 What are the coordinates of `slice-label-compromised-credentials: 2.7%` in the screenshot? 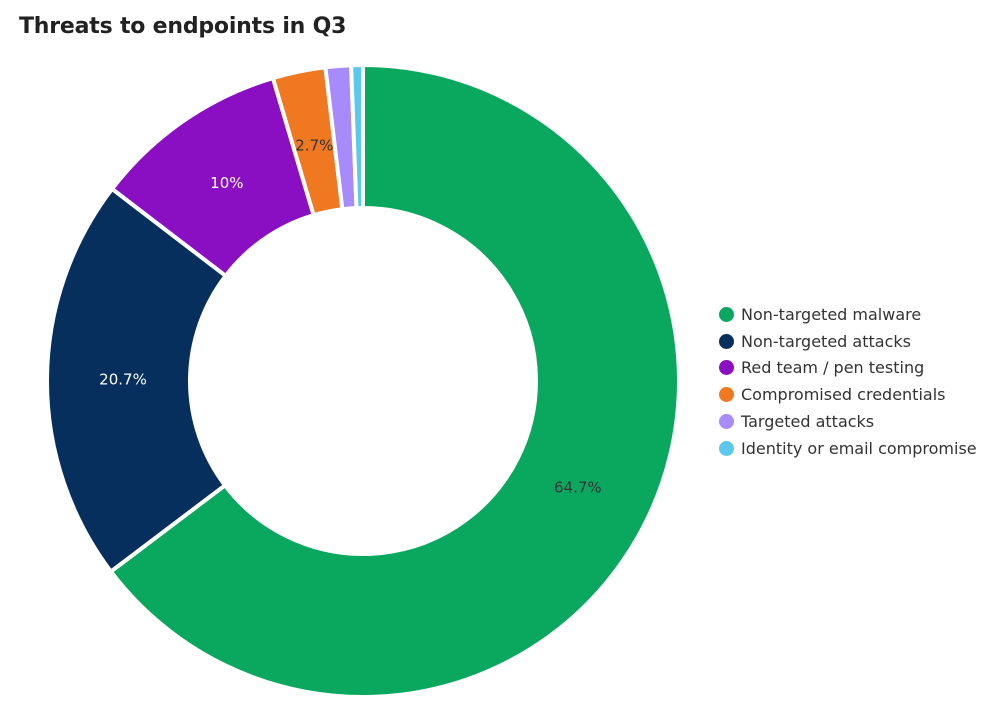 It's located at (314, 145).